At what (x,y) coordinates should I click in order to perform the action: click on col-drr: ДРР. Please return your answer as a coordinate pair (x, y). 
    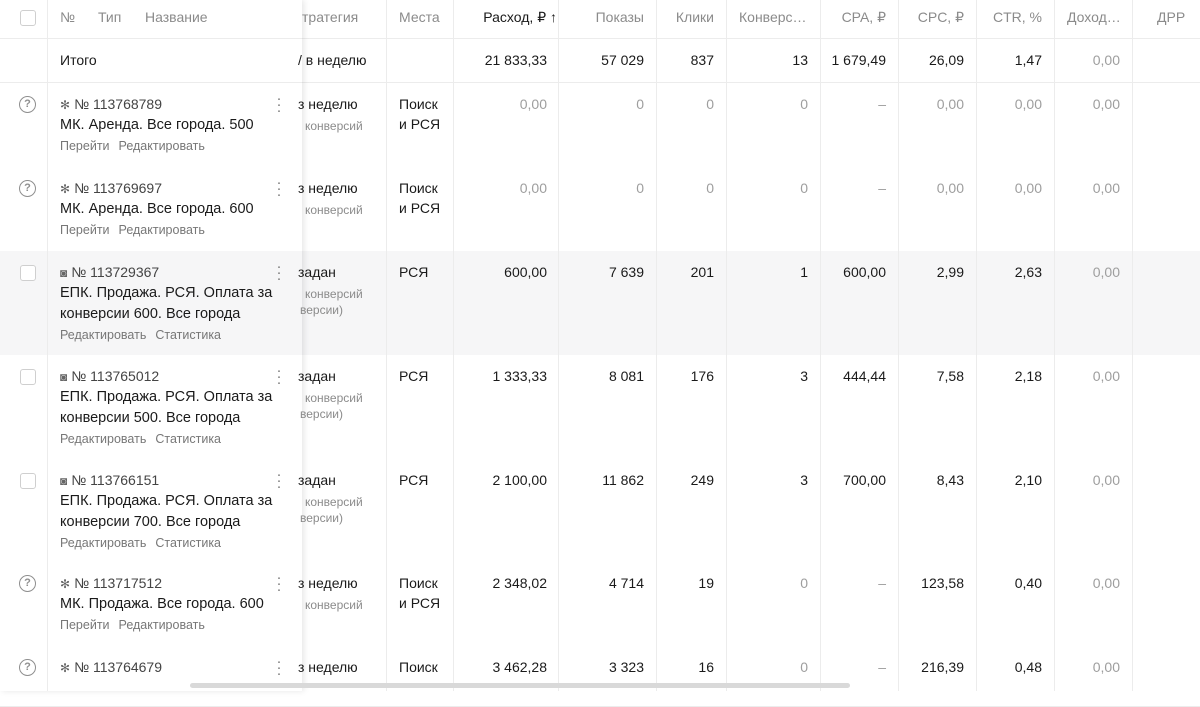
    Looking at the image, I should click on (1171, 17).